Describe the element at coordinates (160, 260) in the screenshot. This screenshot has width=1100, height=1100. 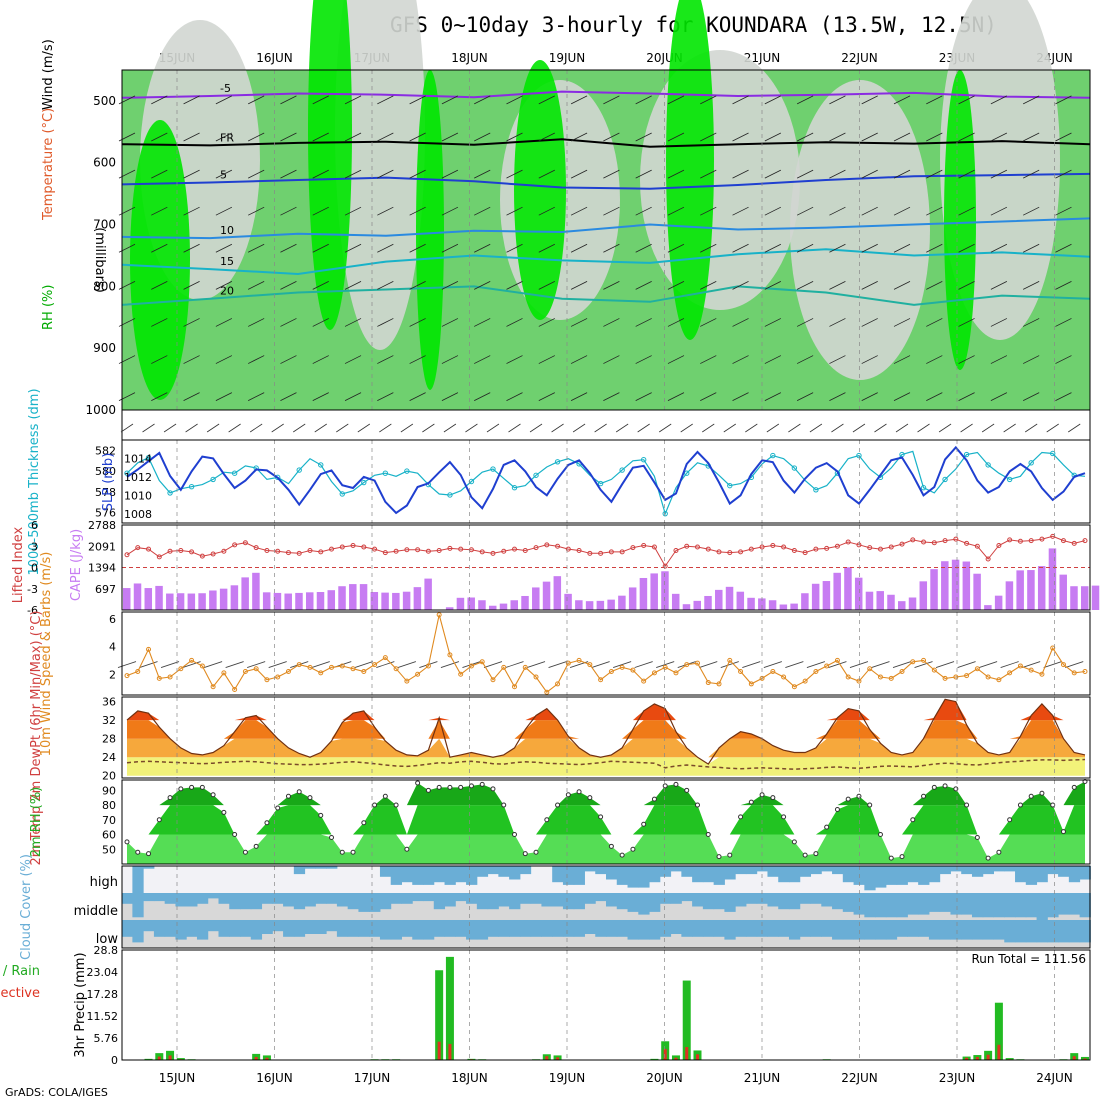
I see `rh-contour-region` at that location.